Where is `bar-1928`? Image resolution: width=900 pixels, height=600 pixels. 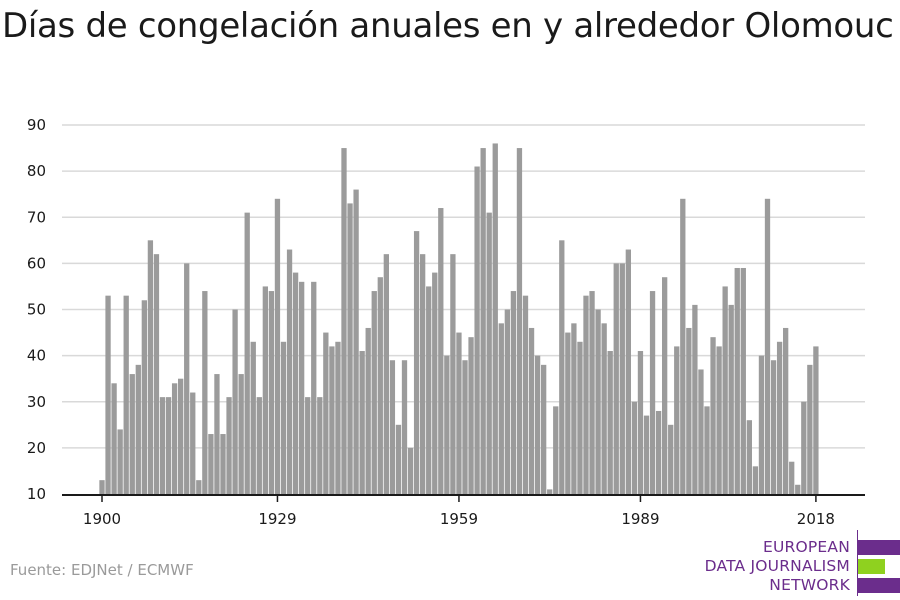
bar-1928 is located at coordinates (271, 392).